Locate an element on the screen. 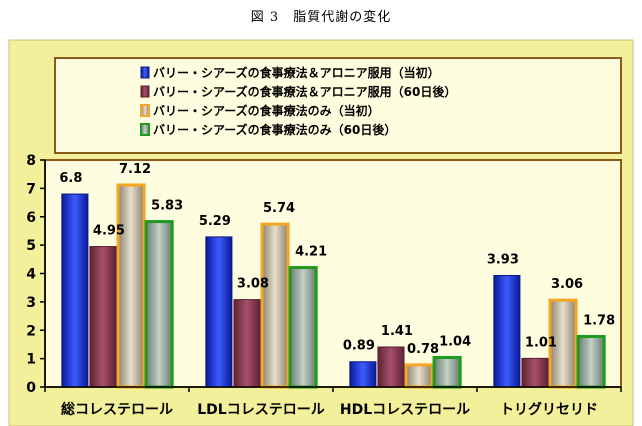 The height and width of the screenshot is (426, 642). data-label: 5.29 is located at coordinates (215, 221).